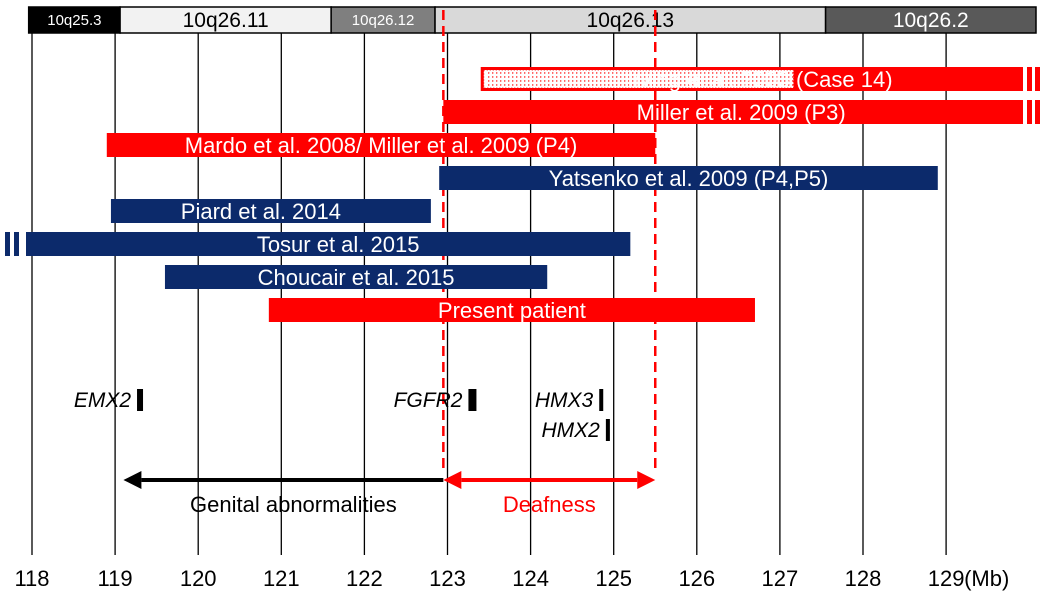 This screenshot has width=1050, height=596. Describe the element at coordinates (383, 20) in the screenshot. I see `cytoband-label: 10q26.12` at that location.